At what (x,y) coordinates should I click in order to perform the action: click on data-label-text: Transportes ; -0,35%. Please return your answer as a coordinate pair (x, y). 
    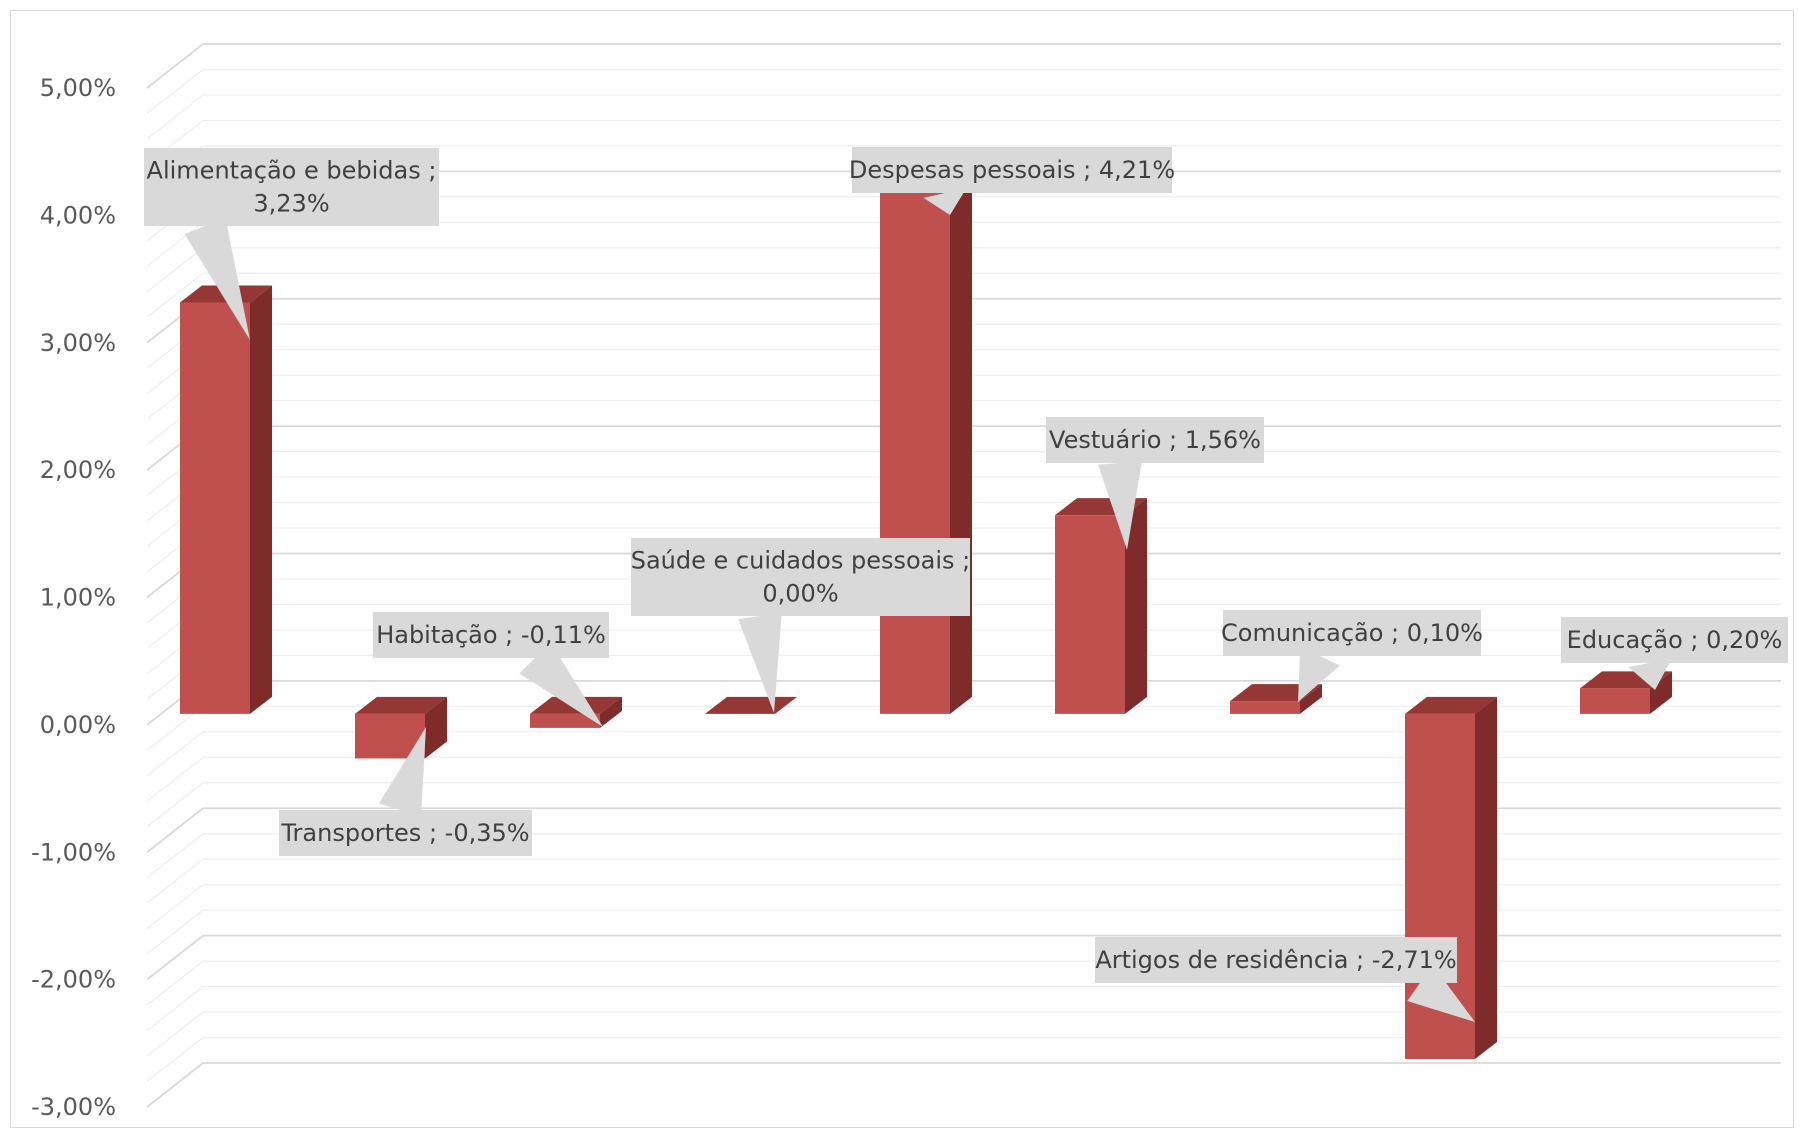
    Looking at the image, I should click on (404, 833).